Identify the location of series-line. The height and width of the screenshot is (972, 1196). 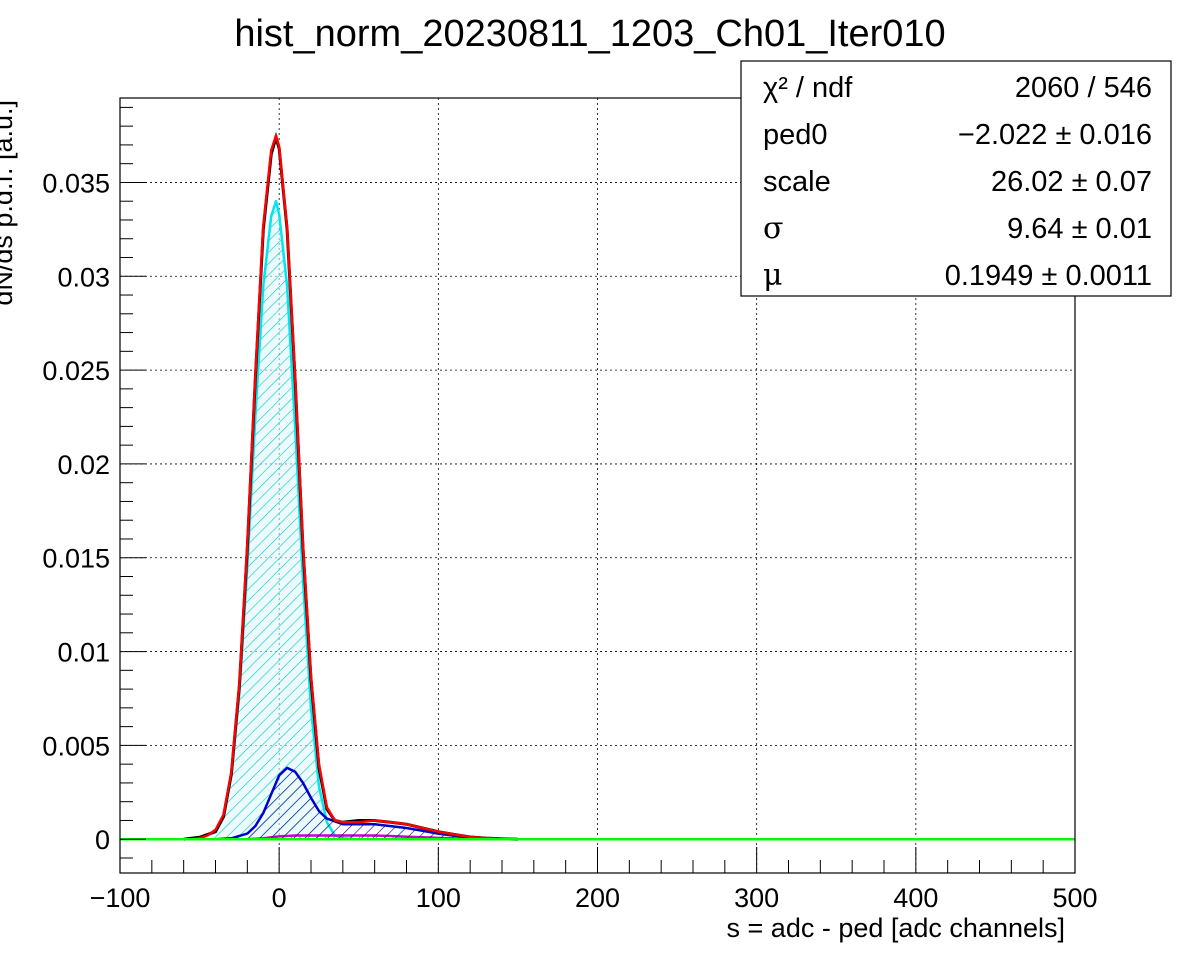
(359, 803).